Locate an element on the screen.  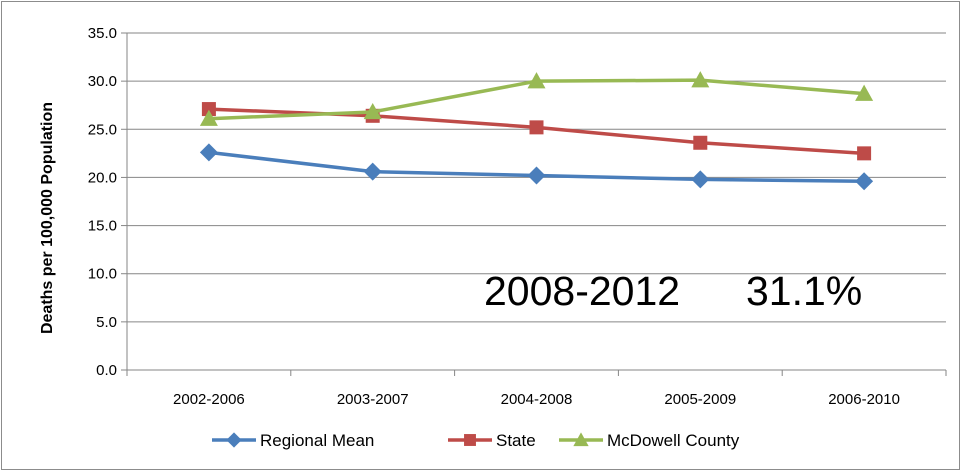
x-tick-label-3: 2005-2009 is located at coordinates (700, 399).